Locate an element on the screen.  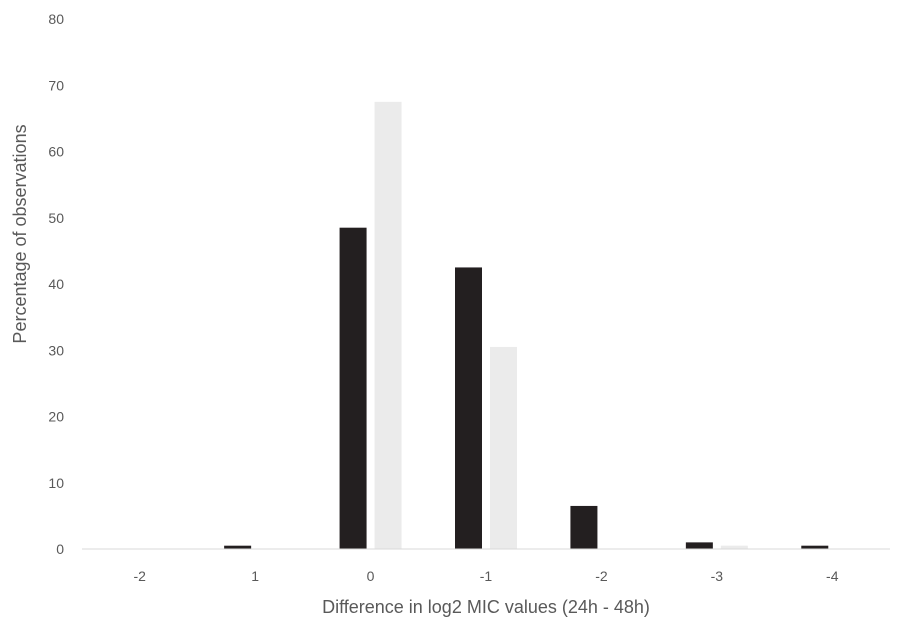
x-tick-label: 0 is located at coordinates (371, 576).